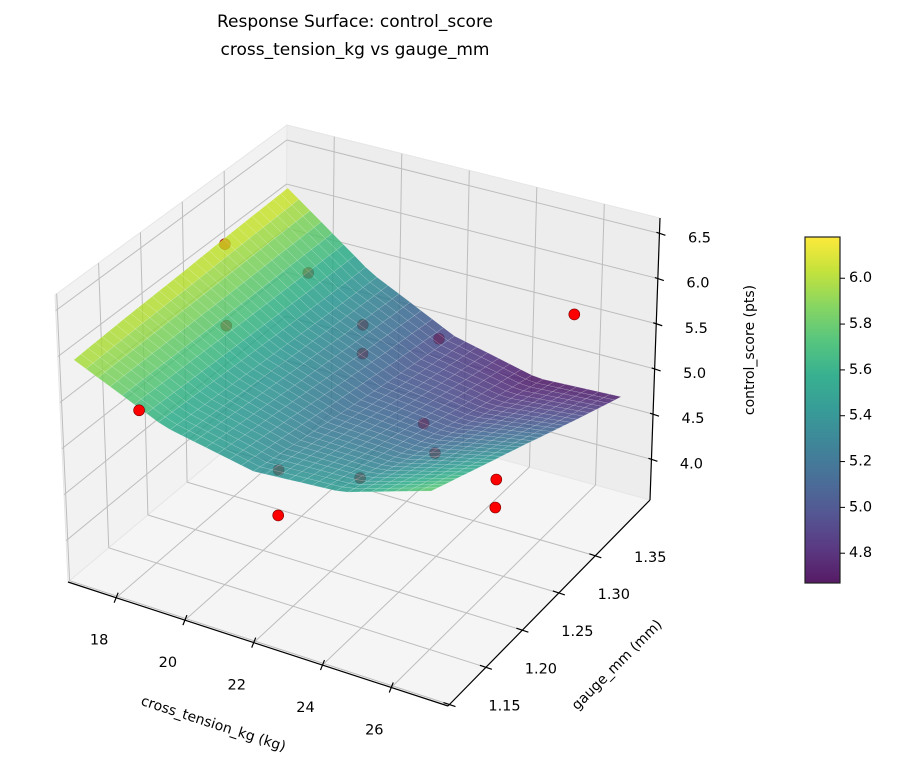  I want to click on scatter-points-front, so click(357, 415).